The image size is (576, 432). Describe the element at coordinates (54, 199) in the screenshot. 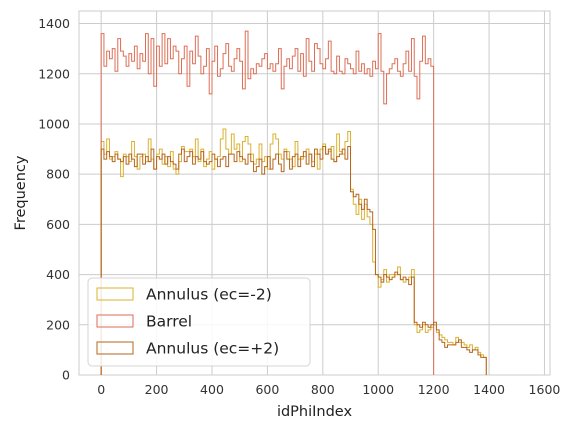

I see `y-axis-ticks: 0 200 400 600 800 1000 1200 1400` at that location.